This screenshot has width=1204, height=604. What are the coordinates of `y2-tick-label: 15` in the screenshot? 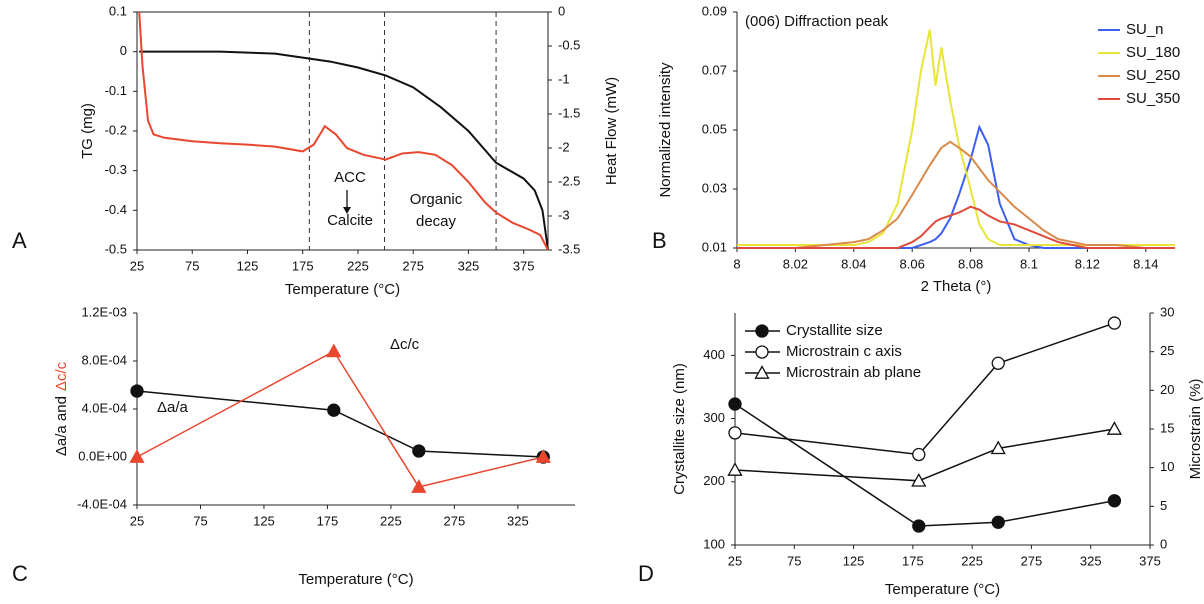 It's located at (1167, 427).